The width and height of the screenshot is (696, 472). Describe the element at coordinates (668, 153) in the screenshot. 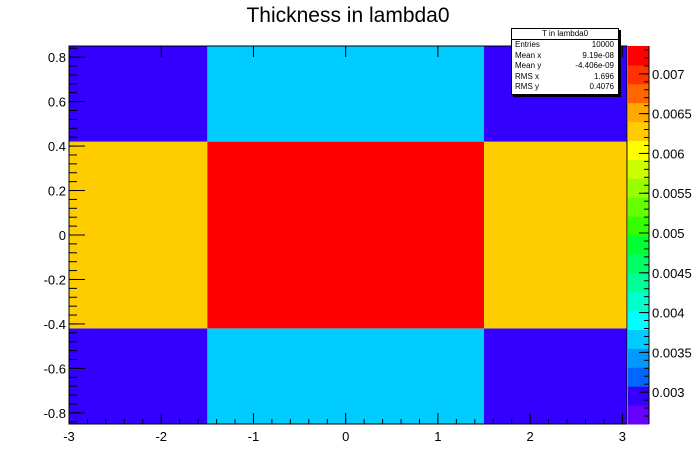

I see `z-tick-label: 0.006` at that location.